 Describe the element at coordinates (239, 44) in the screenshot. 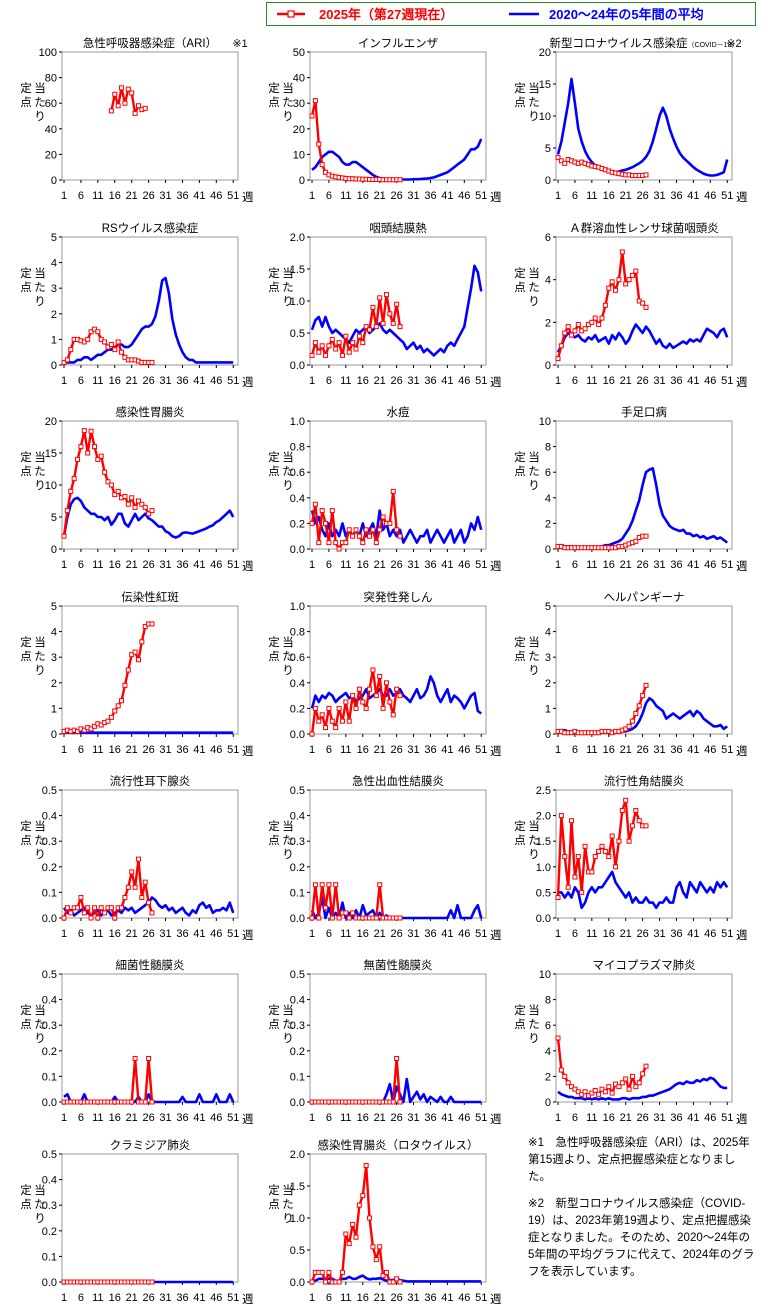

I see `chart-title-note: ※1` at that location.